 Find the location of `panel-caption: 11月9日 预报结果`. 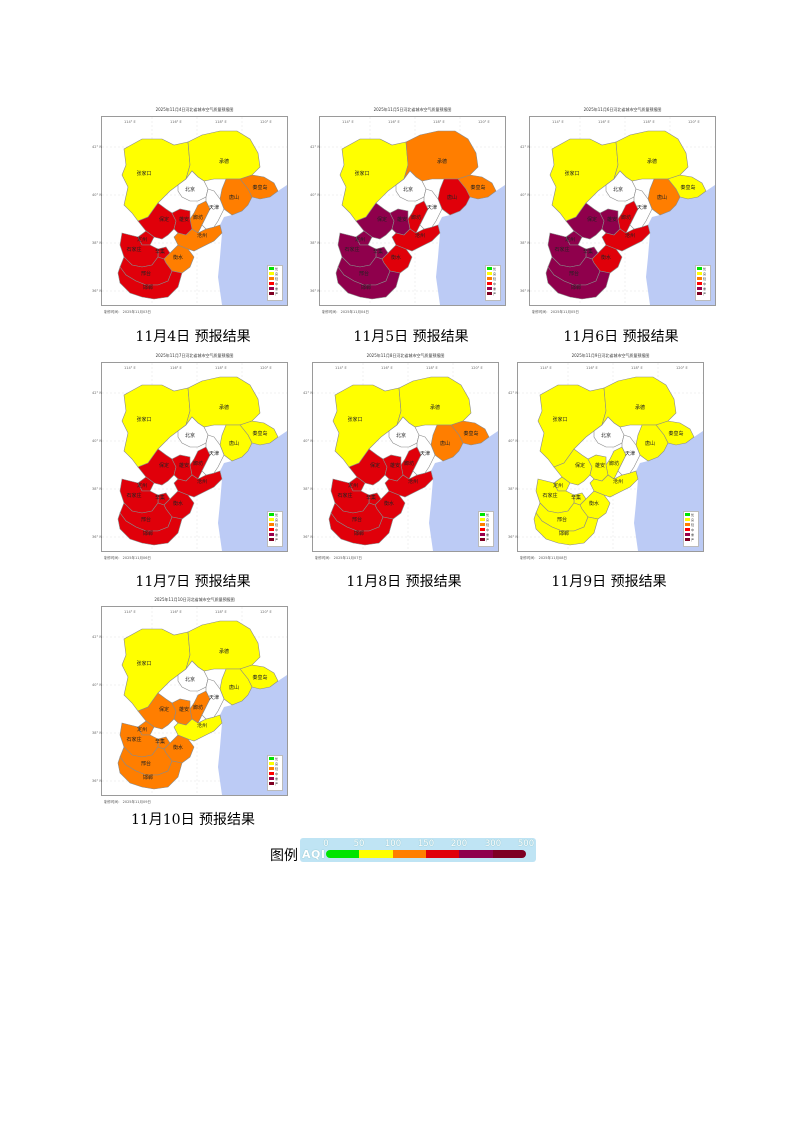

panel-caption: 11月9日 预报结果 is located at coordinates (609, 582).